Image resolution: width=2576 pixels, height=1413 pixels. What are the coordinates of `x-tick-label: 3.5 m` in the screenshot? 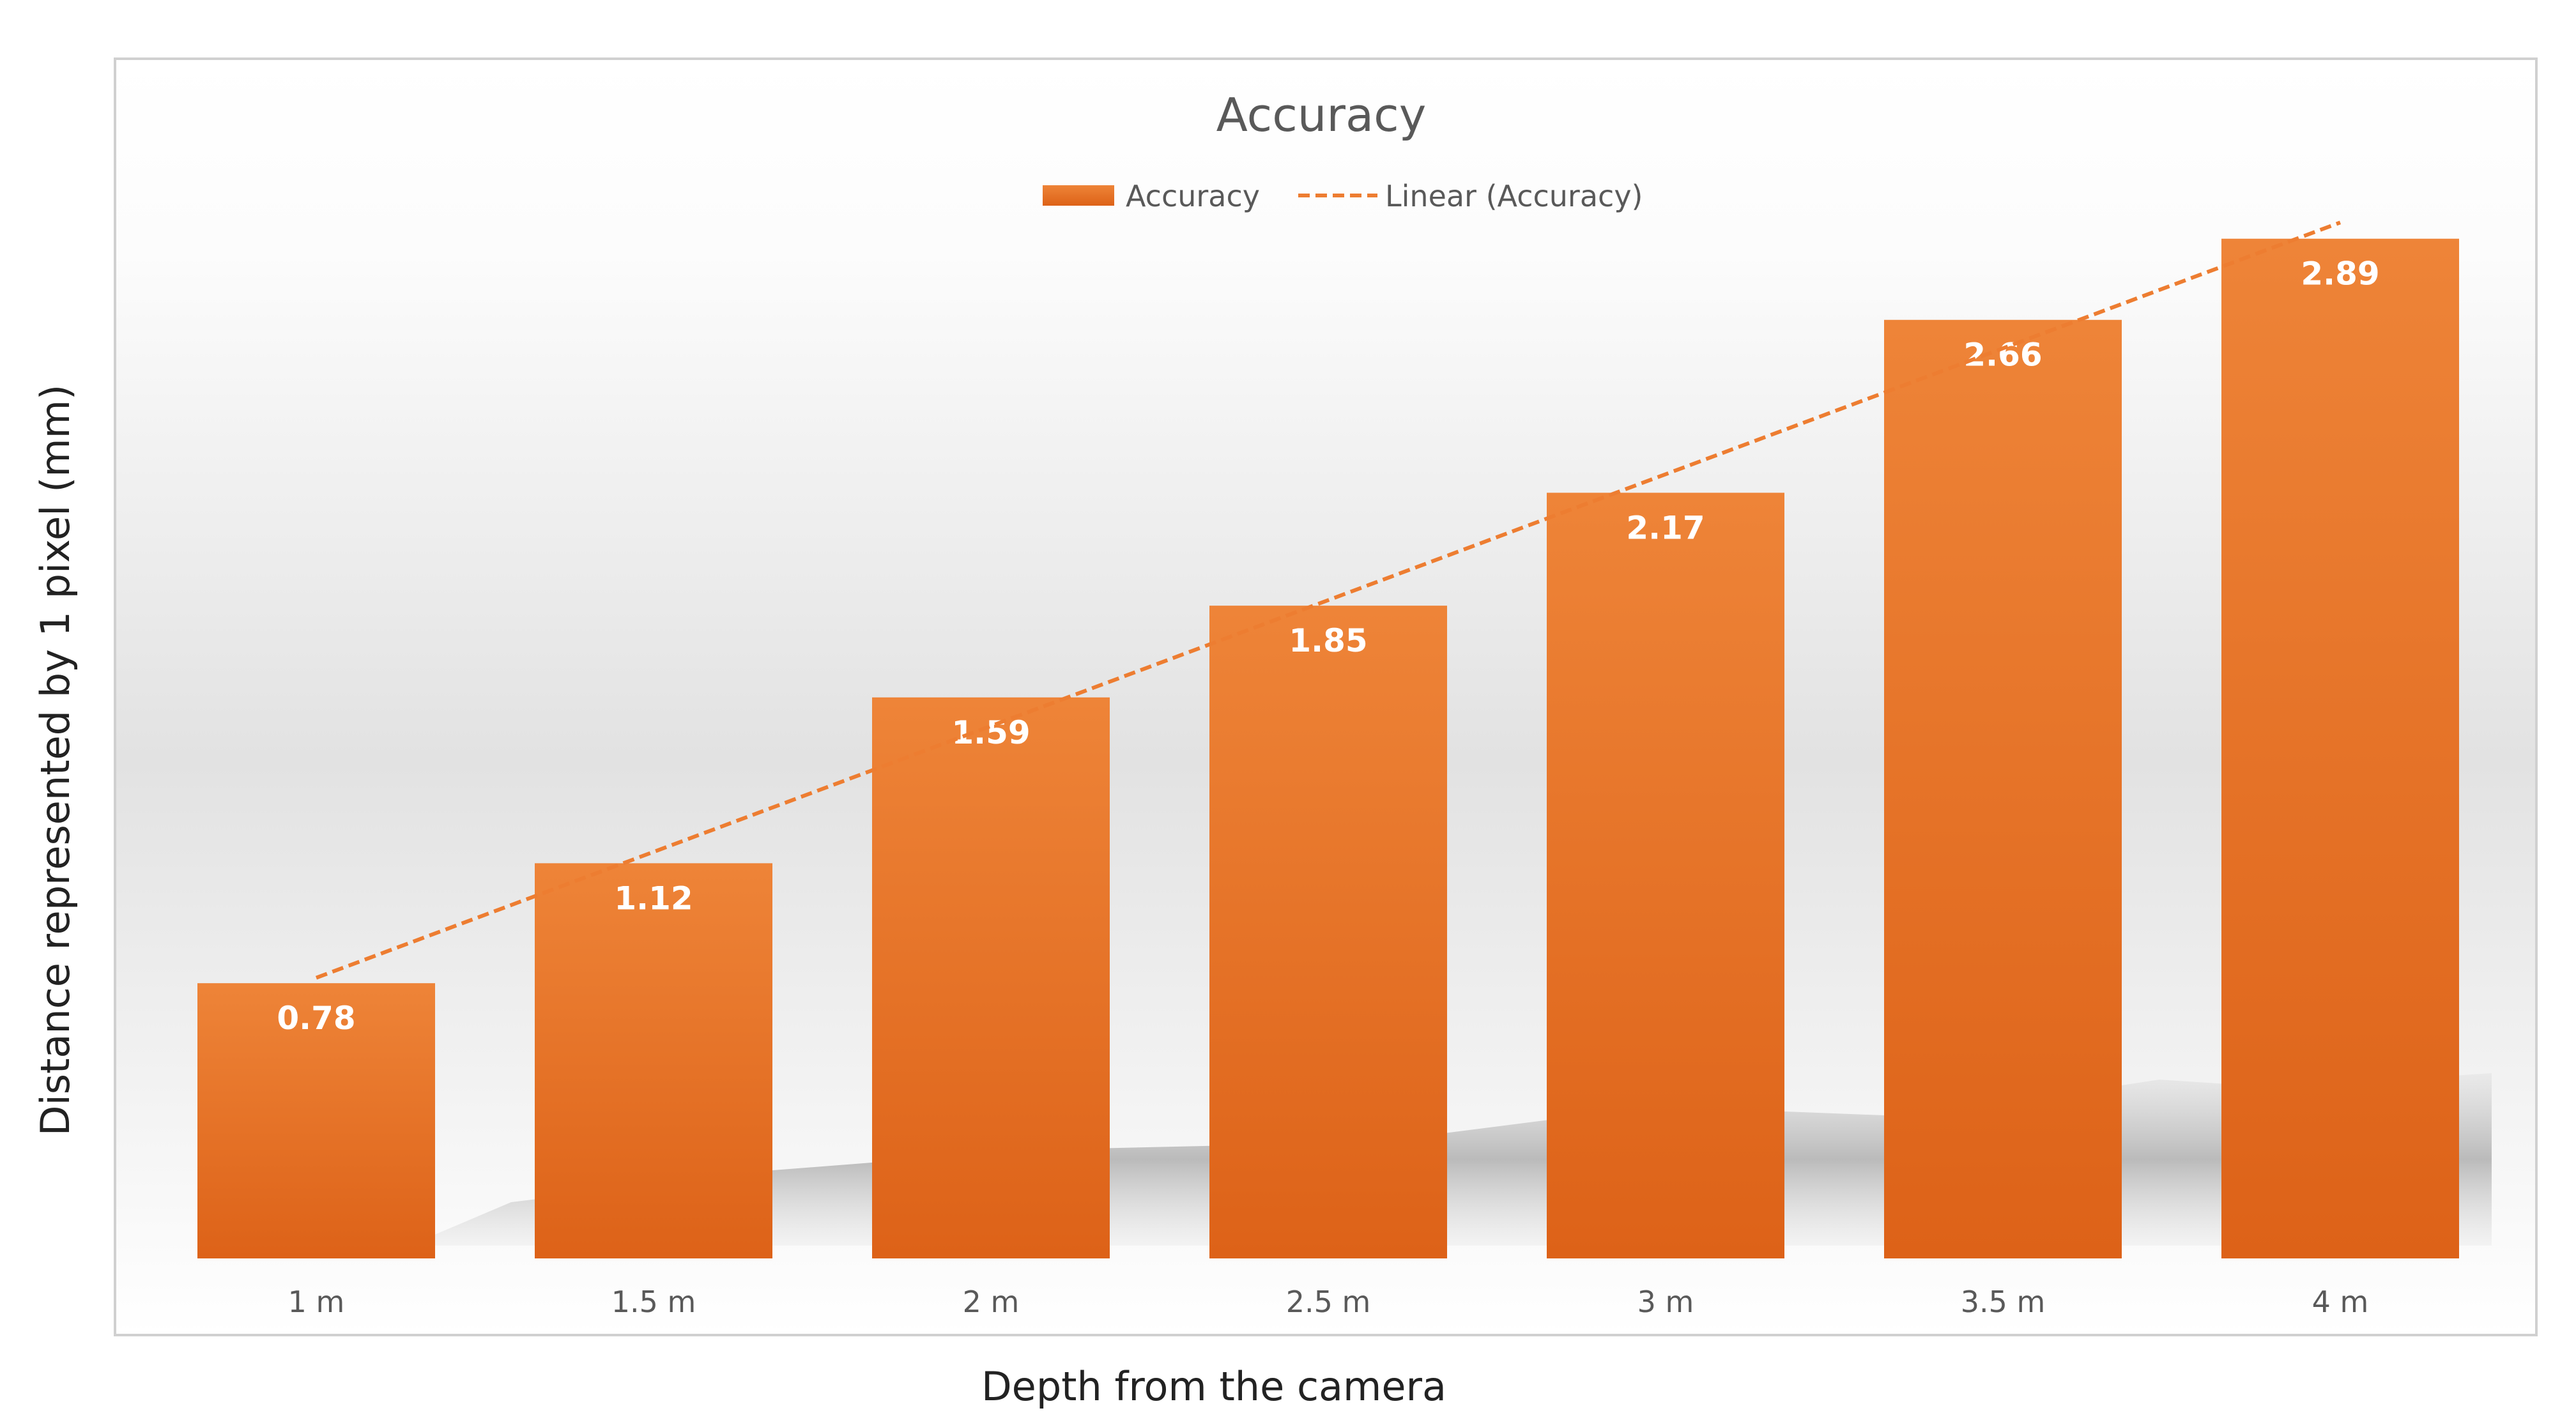 It's located at (2003, 1302).